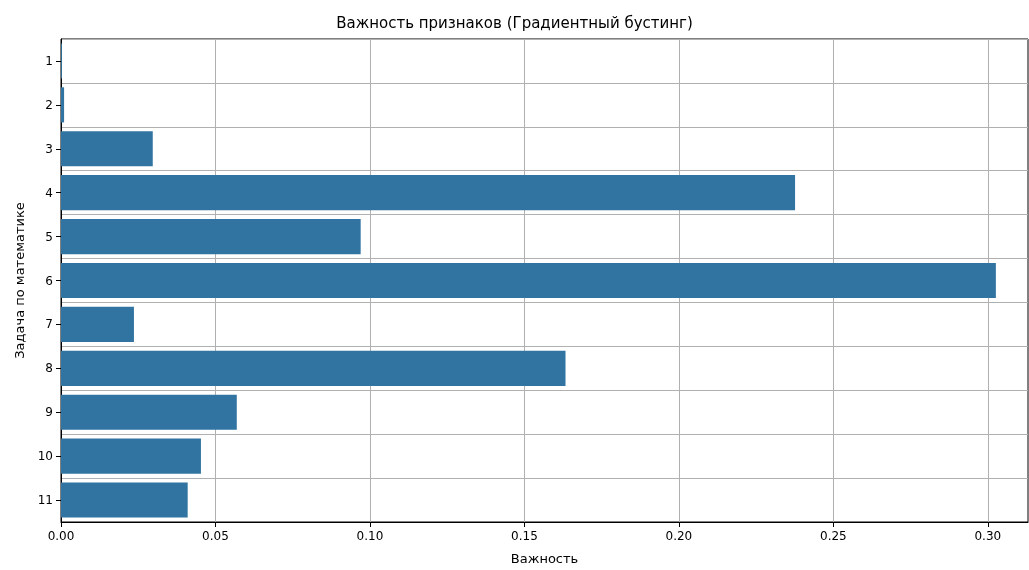  What do you see at coordinates (45, 456) in the screenshot?
I see `y-tick-label: 10` at bounding box center [45, 456].